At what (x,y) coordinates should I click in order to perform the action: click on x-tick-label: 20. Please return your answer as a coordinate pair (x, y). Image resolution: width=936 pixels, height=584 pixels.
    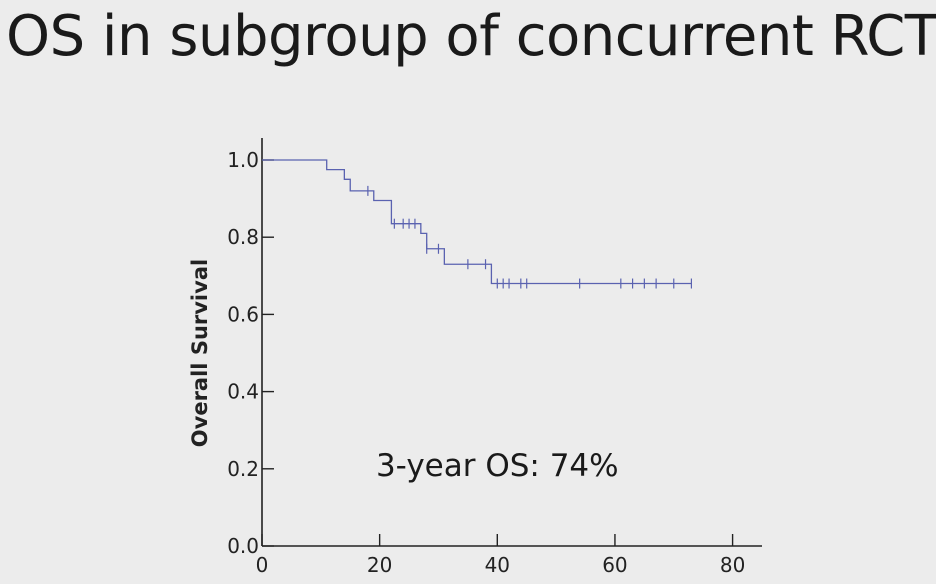
    Looking at the image, I should click on (379, 565).